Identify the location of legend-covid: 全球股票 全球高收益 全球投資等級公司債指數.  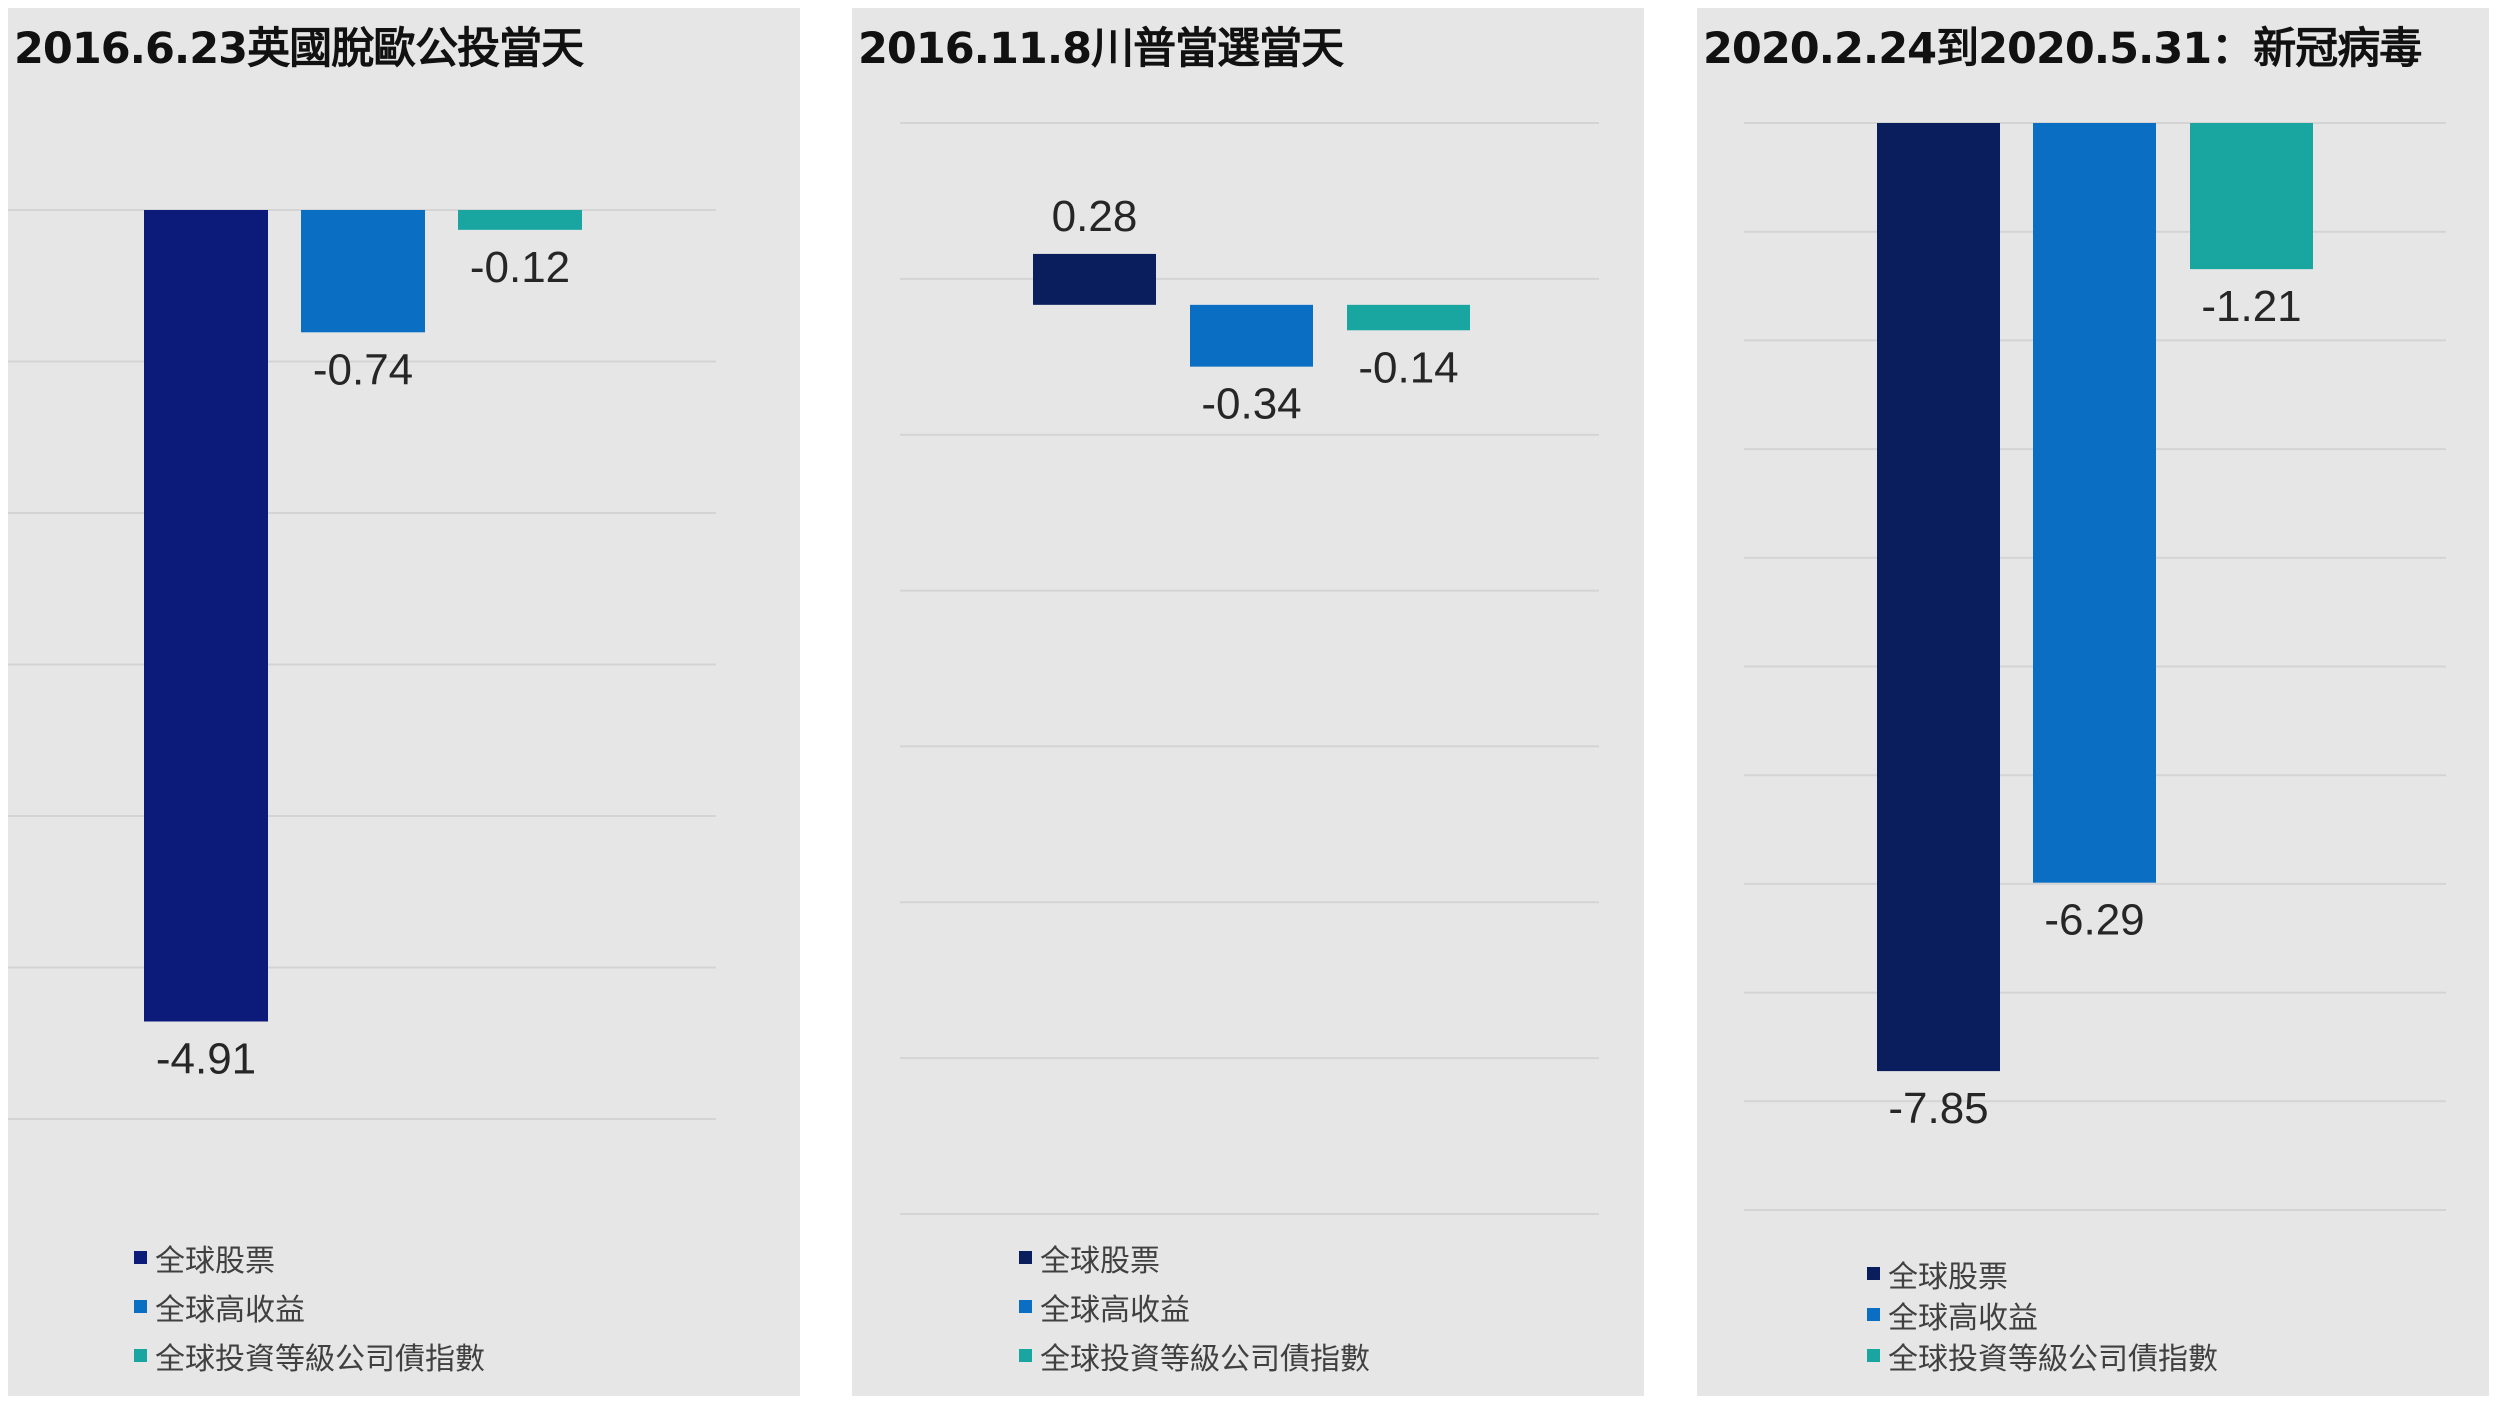
(2042, 1315).